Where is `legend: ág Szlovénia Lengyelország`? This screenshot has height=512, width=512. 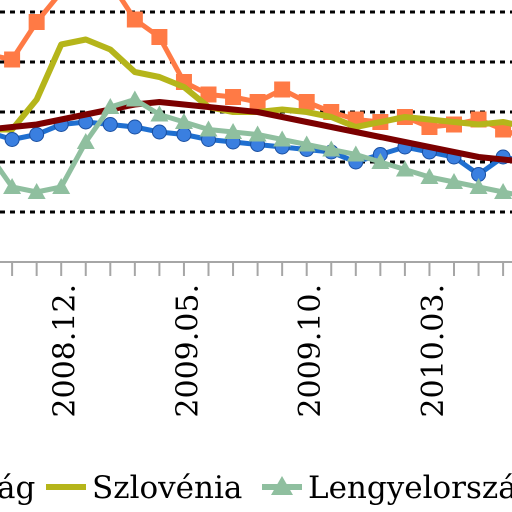
legend: ág Szlovénia Lengyelország is located at coordinates (256, 488).